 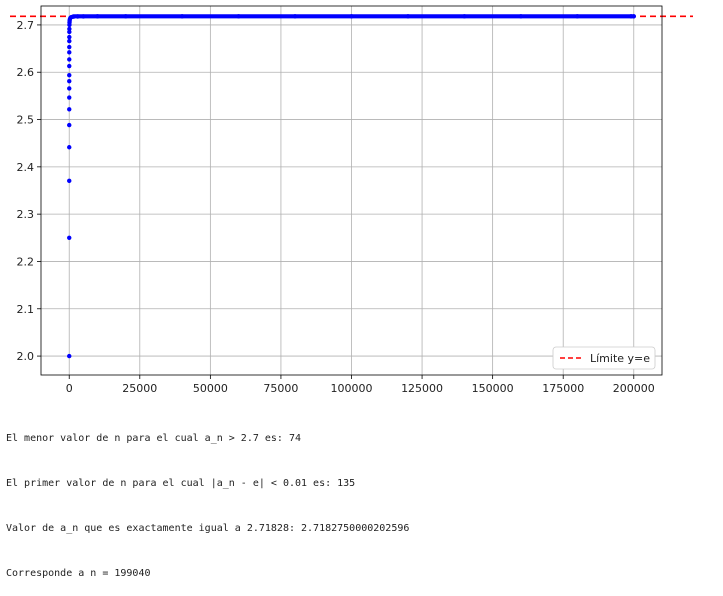 I want to click on y-tick-label: 2.7, so click(x=26, y=25).